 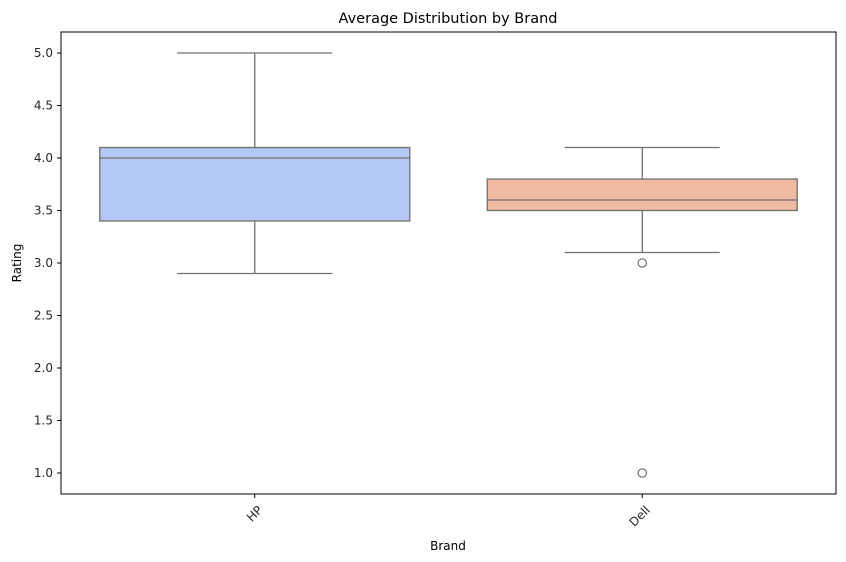 What do you see at coordinates (43, 53) in the screenshot?
I see `y-tick-label: 5.0` at bounding box center [43, 53].